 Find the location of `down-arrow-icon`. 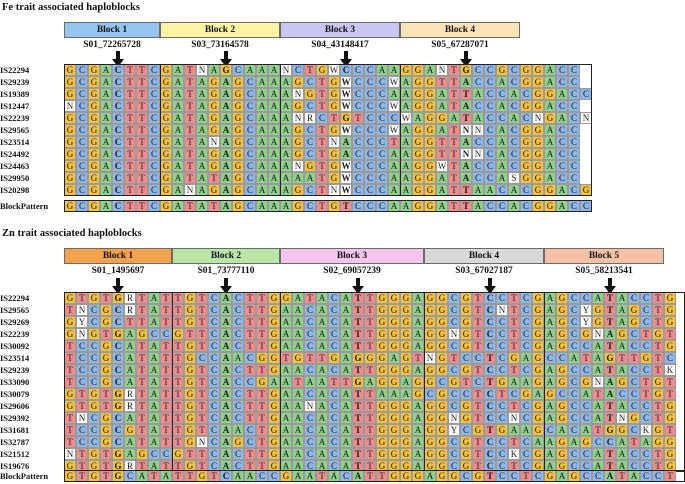

down-arrow-icon is located at coordinates (118, 286).